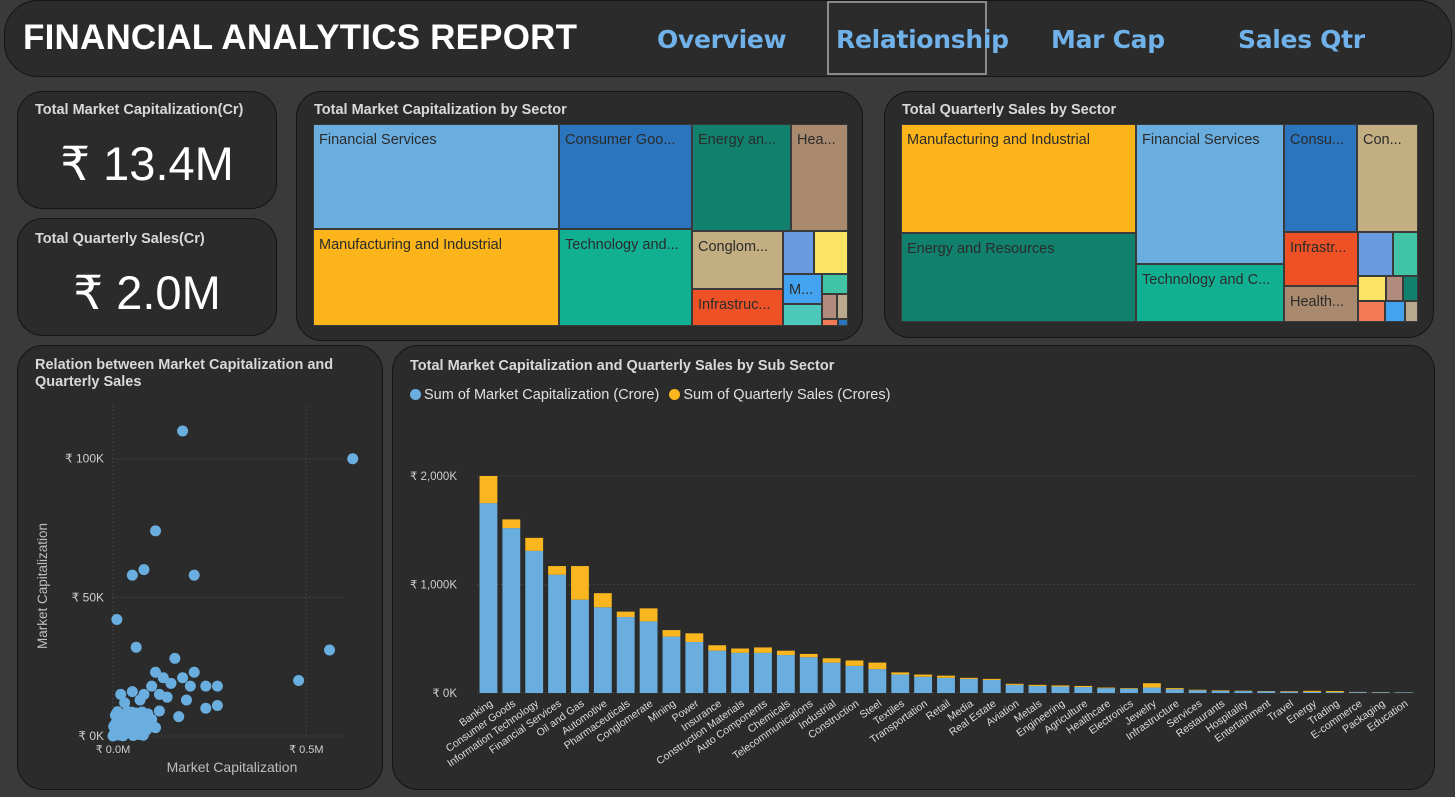  Describe the element at coordinates (147, 277) in the screenshot. I see `kpi-card-quarterly-sales: Total Quarterly Sales(Cr) ₹ 2.0M` at that location.